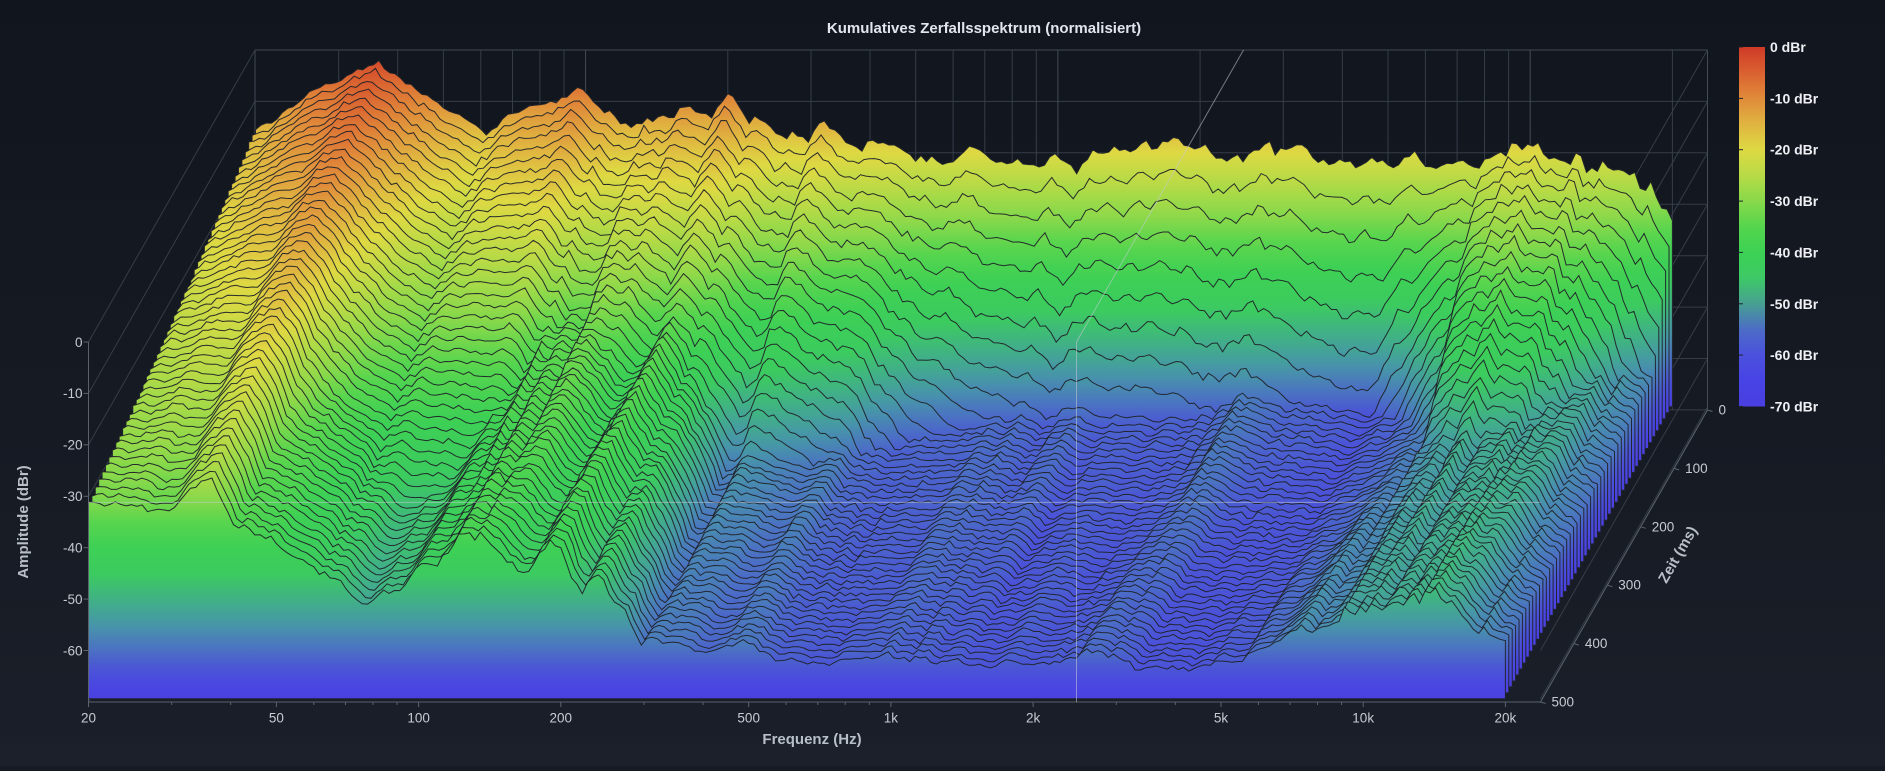 The height and width of the screenshot is (771, 1885). I want to click on svg-text: 2k, so click(1033, 718).